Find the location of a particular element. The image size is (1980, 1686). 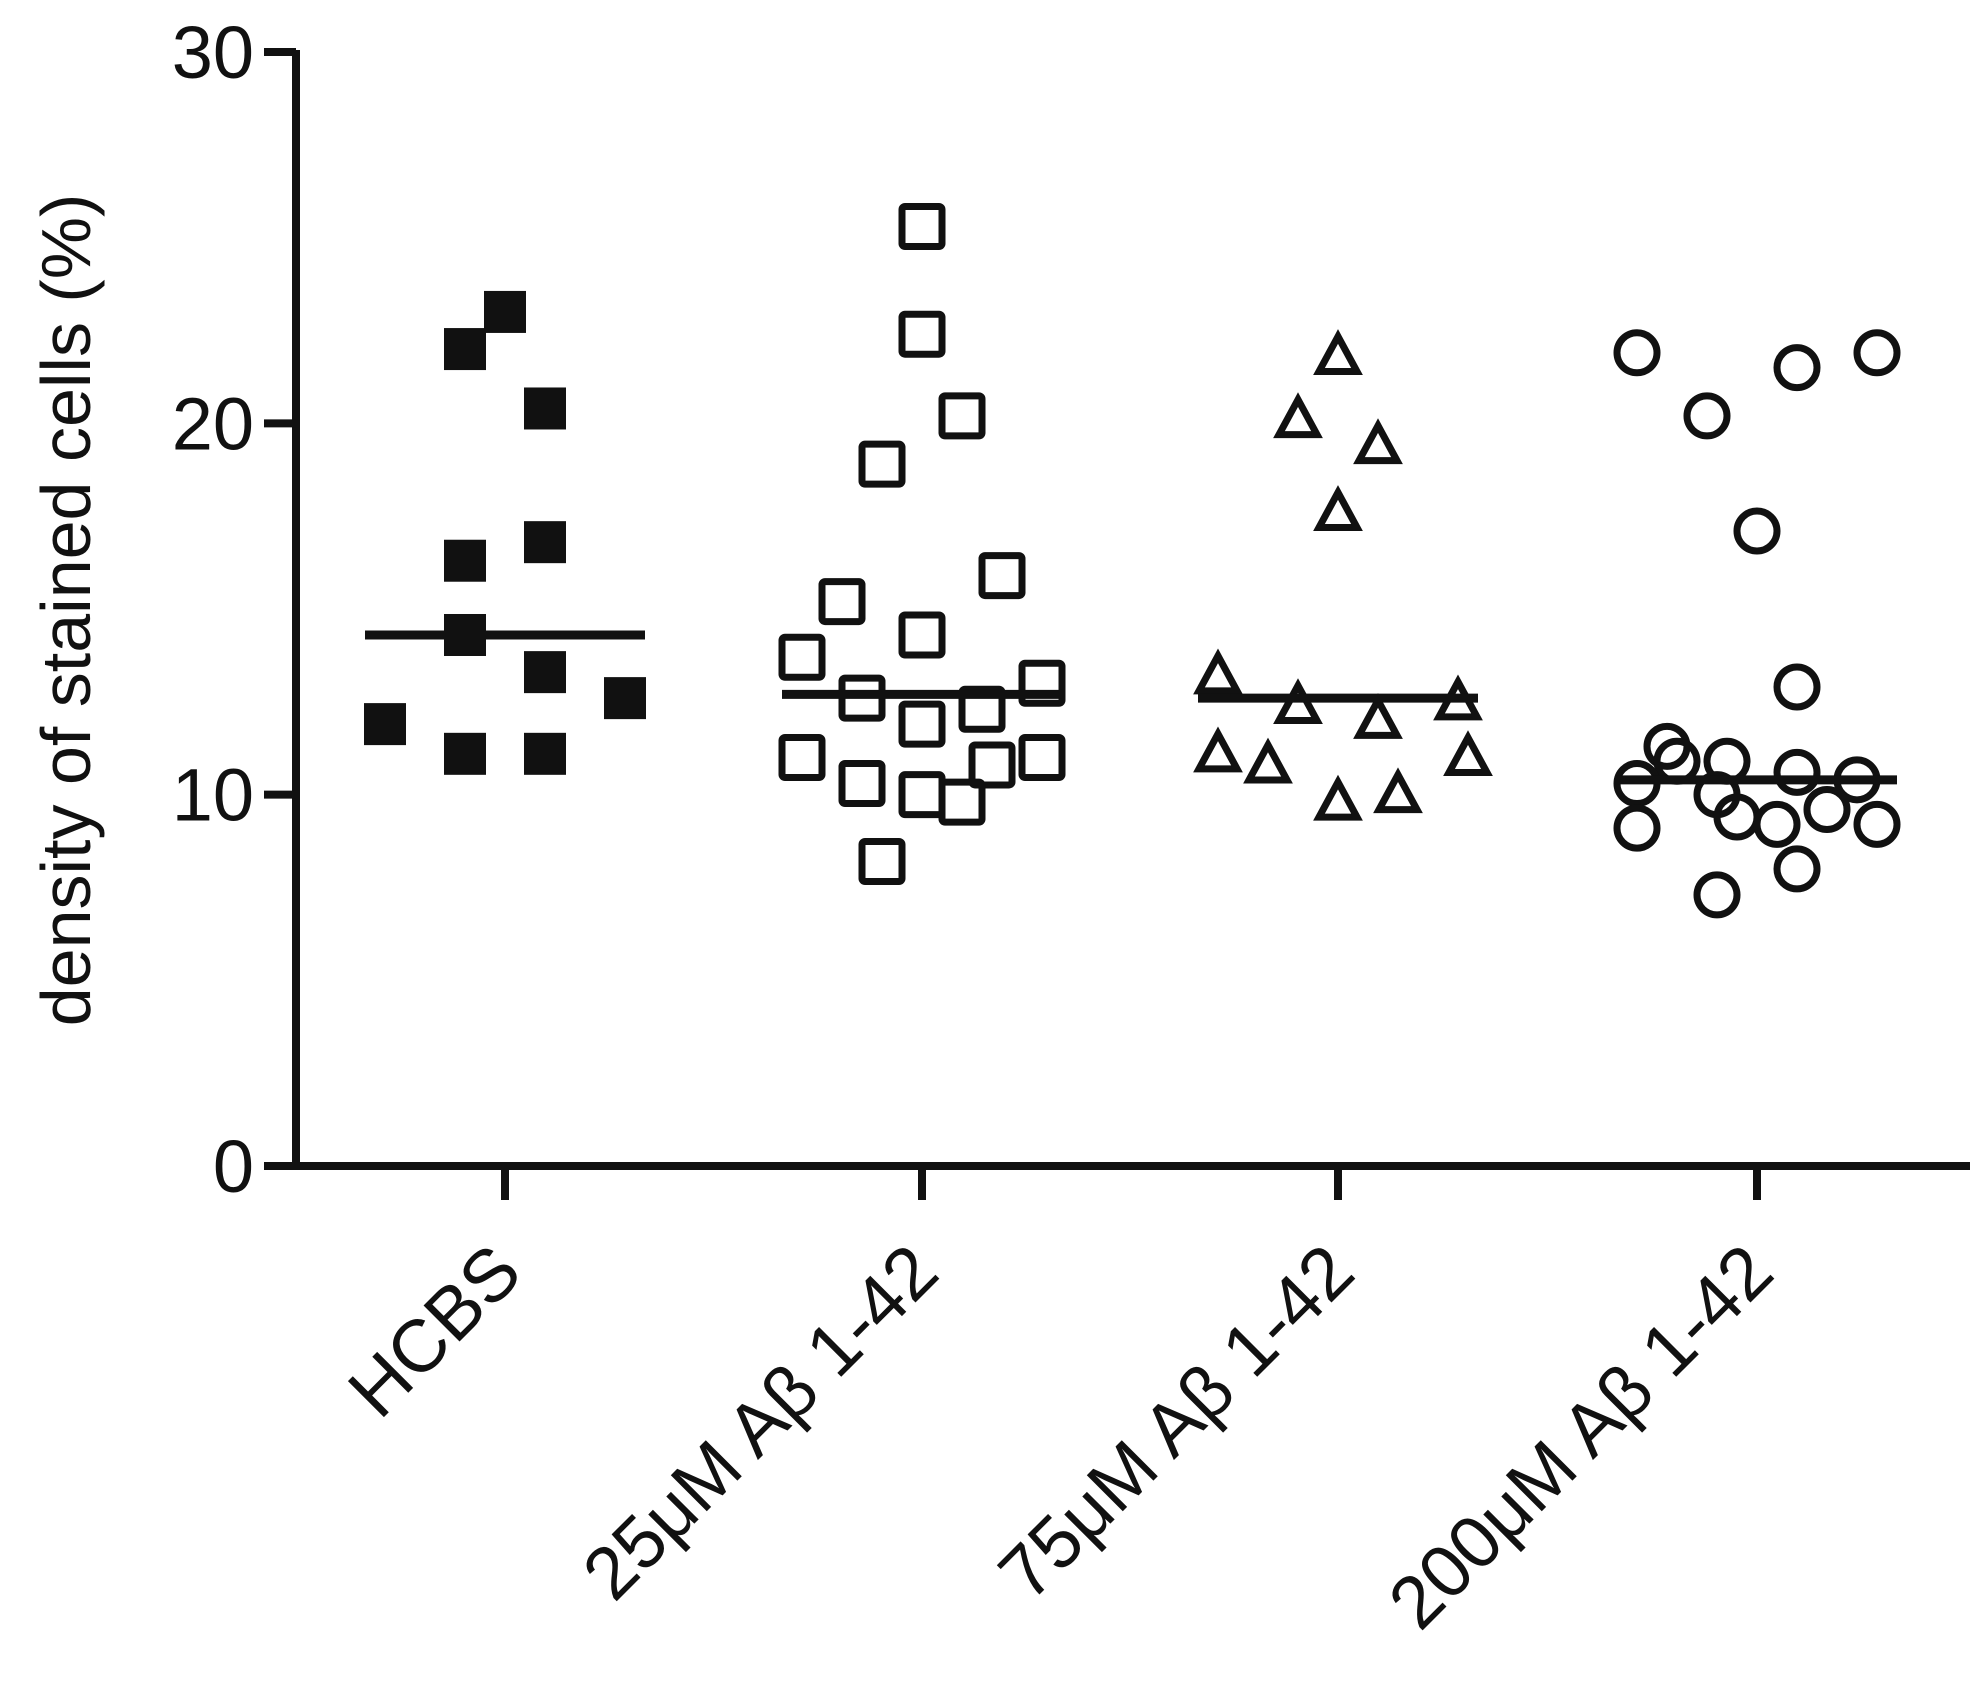

x-tick-label: HCBS is located at coordinates (434, 1331).